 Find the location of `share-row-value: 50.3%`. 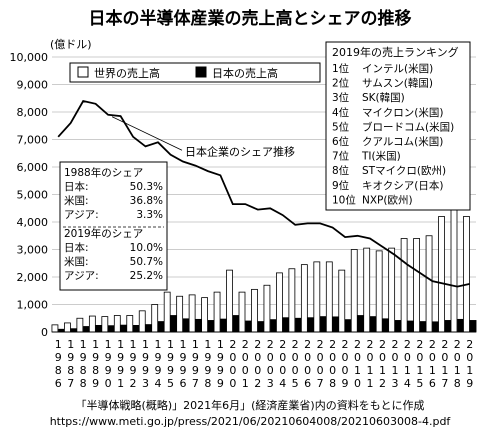

share-row-value: 50.3% is located at coordinates (146, 187).